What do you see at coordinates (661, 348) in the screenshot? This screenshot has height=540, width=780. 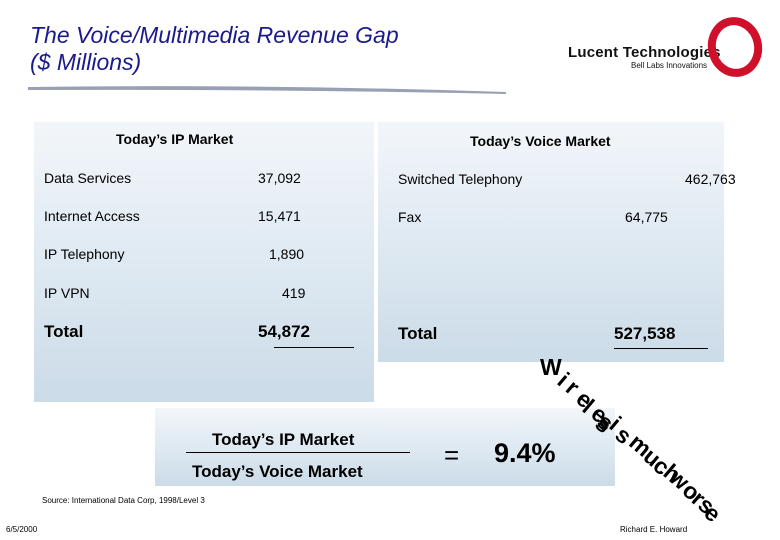 I see `voice-total-rule` at bounding box center [661, 348].